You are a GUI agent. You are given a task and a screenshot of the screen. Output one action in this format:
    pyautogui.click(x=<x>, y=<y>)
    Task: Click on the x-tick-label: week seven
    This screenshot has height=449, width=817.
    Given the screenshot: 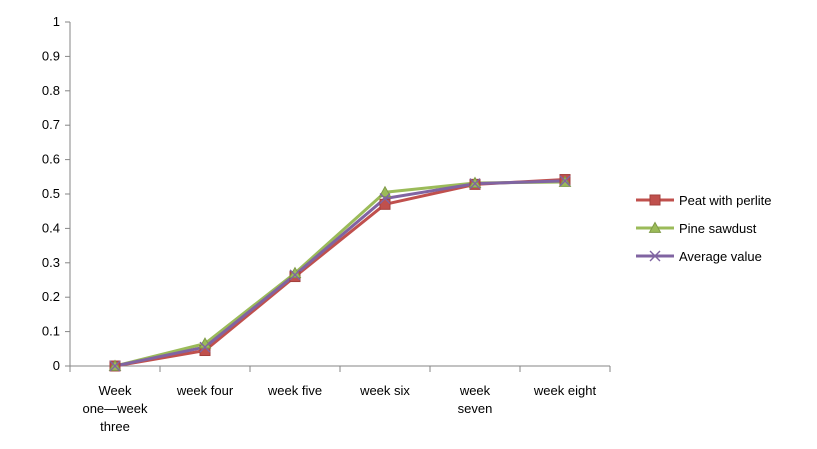 What is the action you would take?
    pyautogui.click(x=475, y=399)
    